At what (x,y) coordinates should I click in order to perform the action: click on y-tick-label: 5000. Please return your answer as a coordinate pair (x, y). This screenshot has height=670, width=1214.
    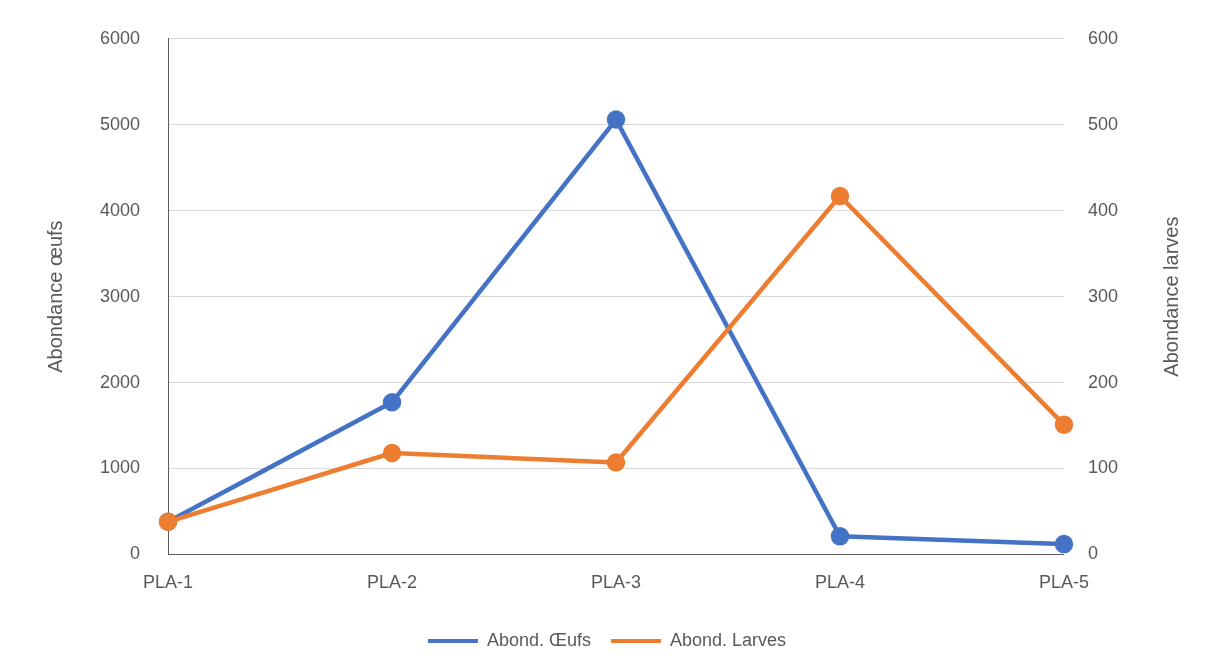
    Looking at the image, I should click on (120, 123).